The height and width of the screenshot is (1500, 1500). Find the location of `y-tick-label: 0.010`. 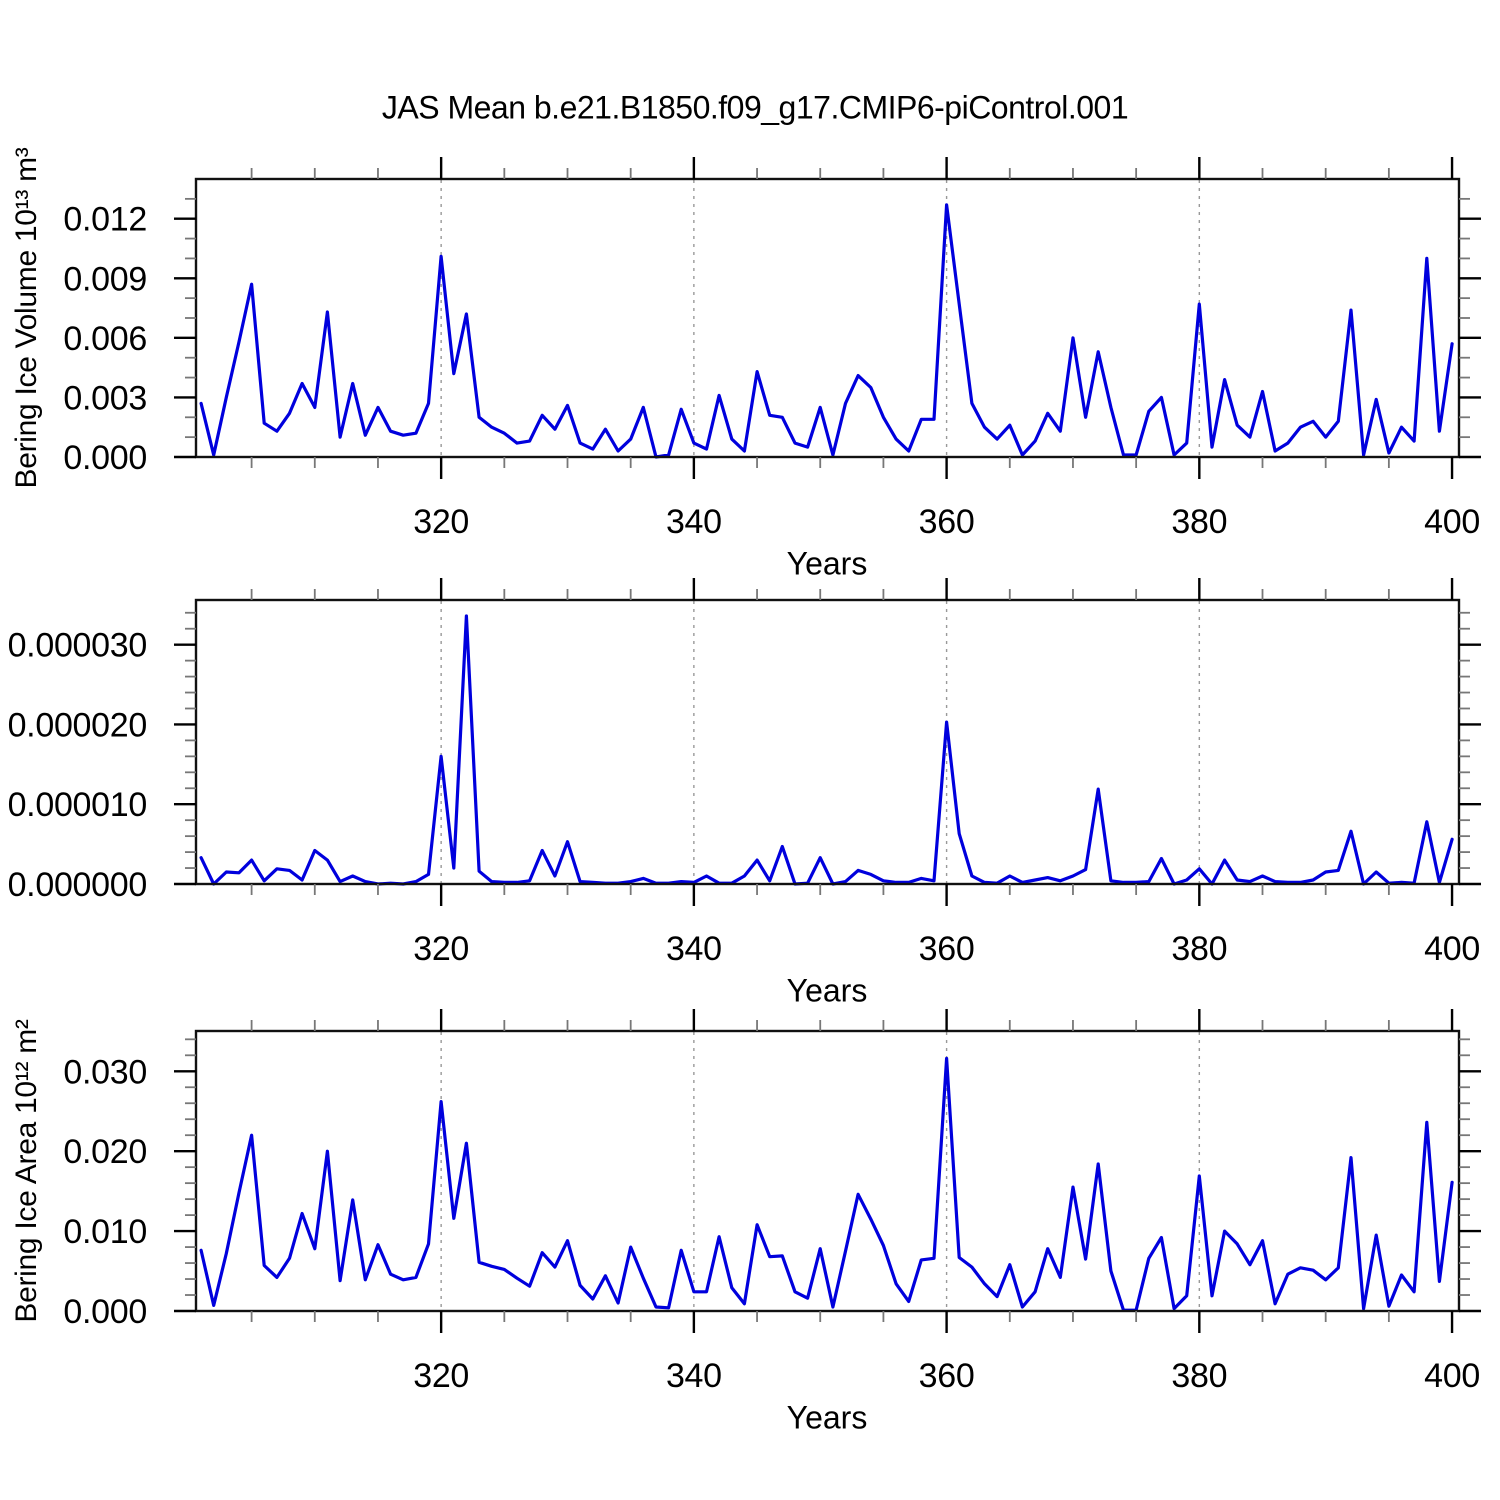

y-tick-label: 0.010 is located at coordinates (105, 1232).